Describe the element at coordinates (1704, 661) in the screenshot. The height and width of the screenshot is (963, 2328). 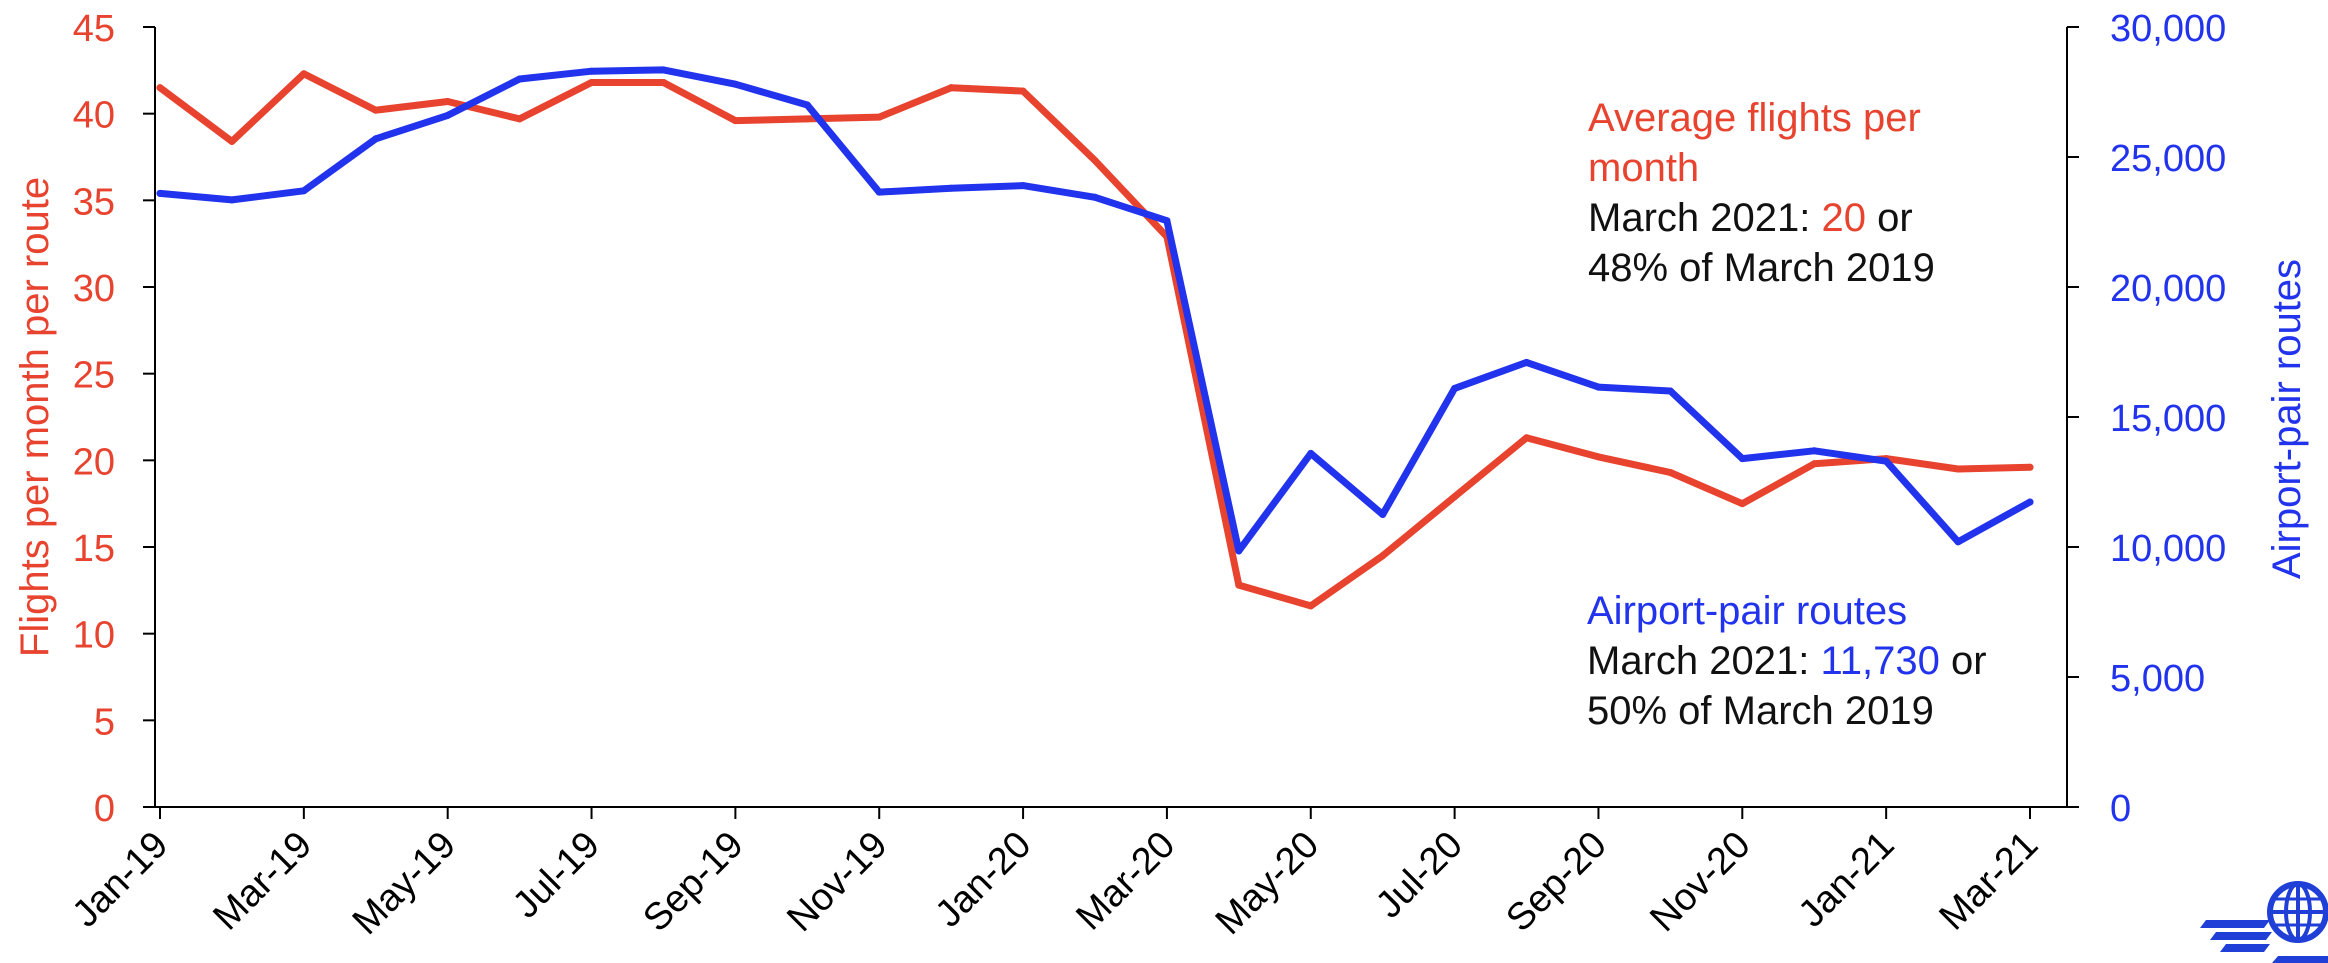
I see `routes-annotation-prefix: March 2021:` at that location.